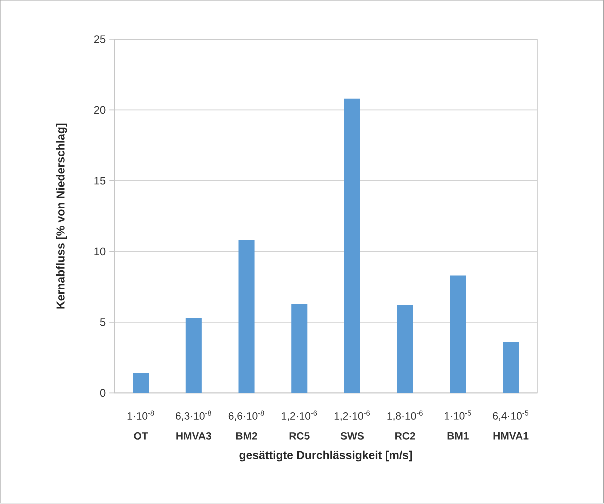 The width and height of the screenshot is (604, 504). What do you see at coordinates (62, 216) in the screenshot?
I see `y-axis-title: Kernabfluss [% von Niederschlag]` at bounding box center [62, 216].